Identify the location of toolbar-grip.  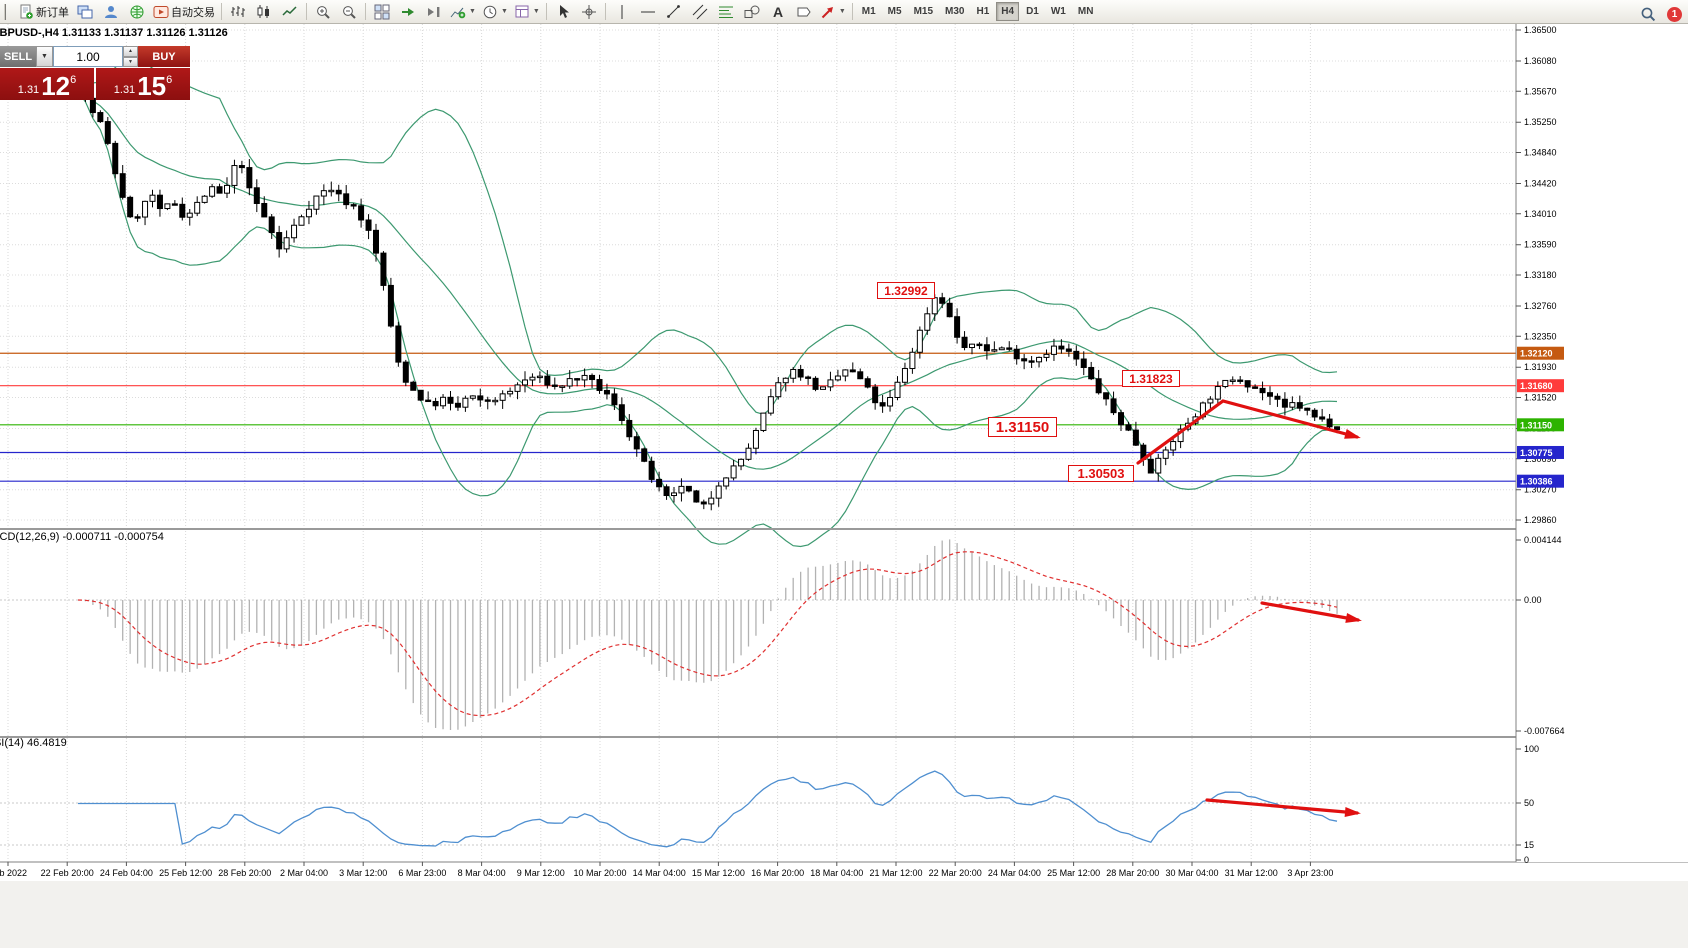
(7, 11).